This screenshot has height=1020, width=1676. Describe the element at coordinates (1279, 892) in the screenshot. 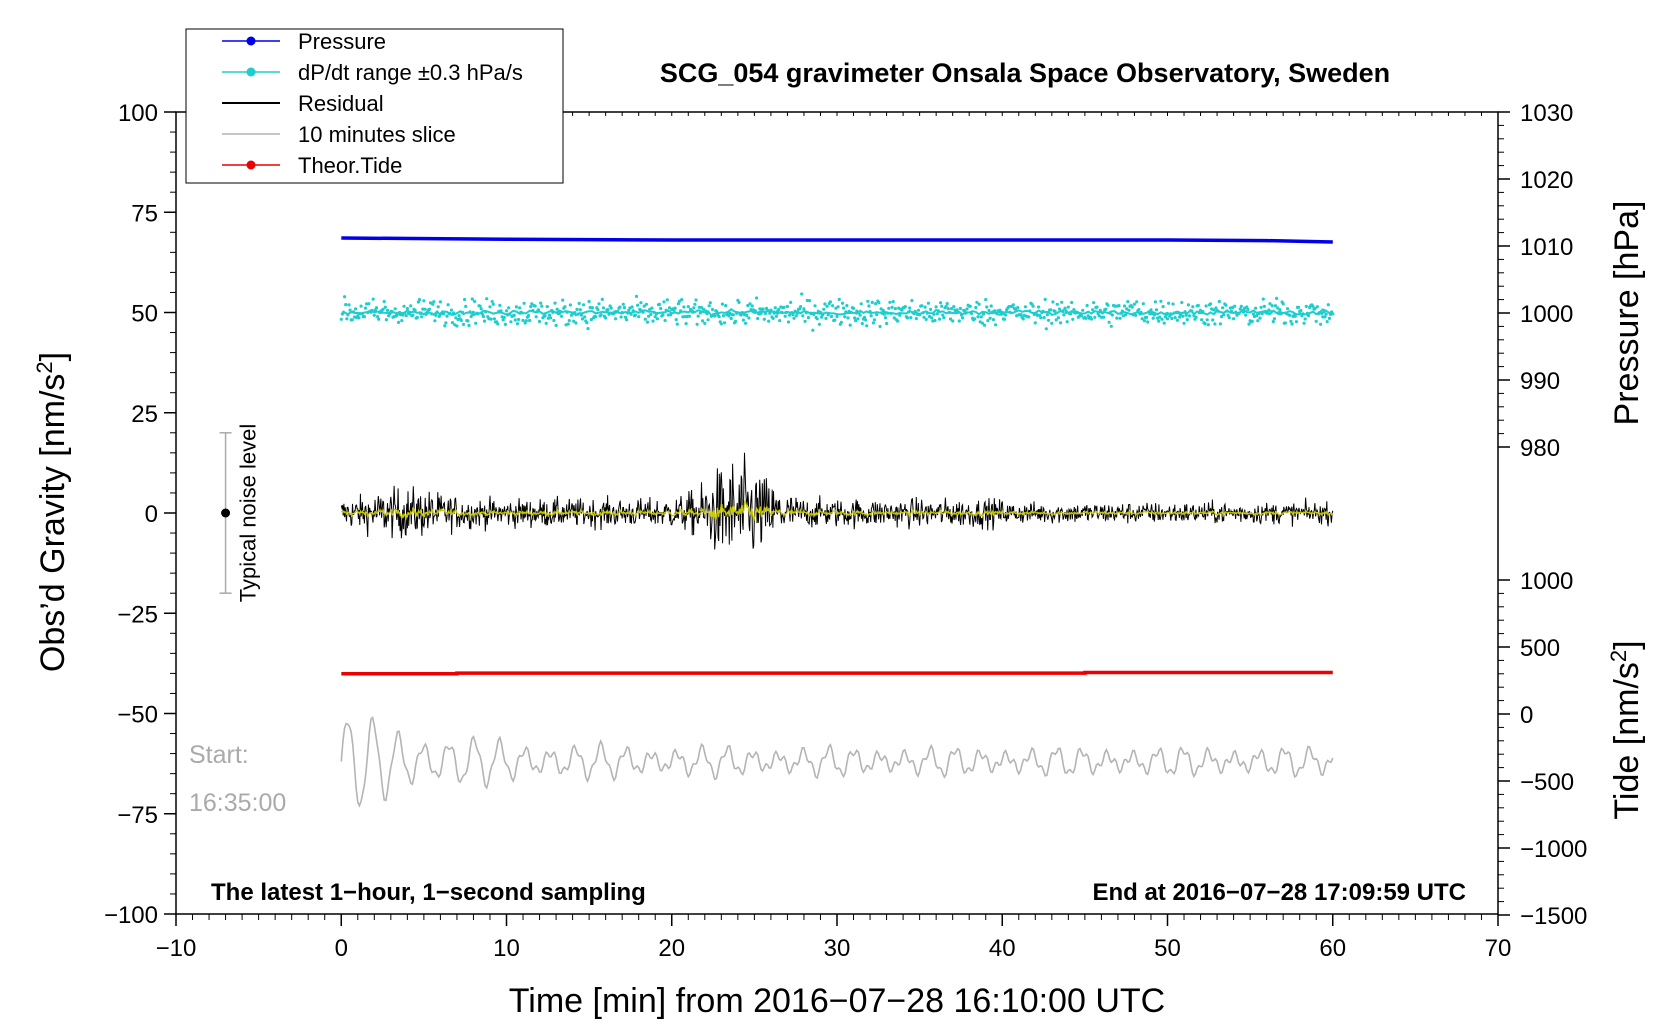

I see `bottom-right-note: End at 2016−07−28 17:09:59 UTC` at that location.